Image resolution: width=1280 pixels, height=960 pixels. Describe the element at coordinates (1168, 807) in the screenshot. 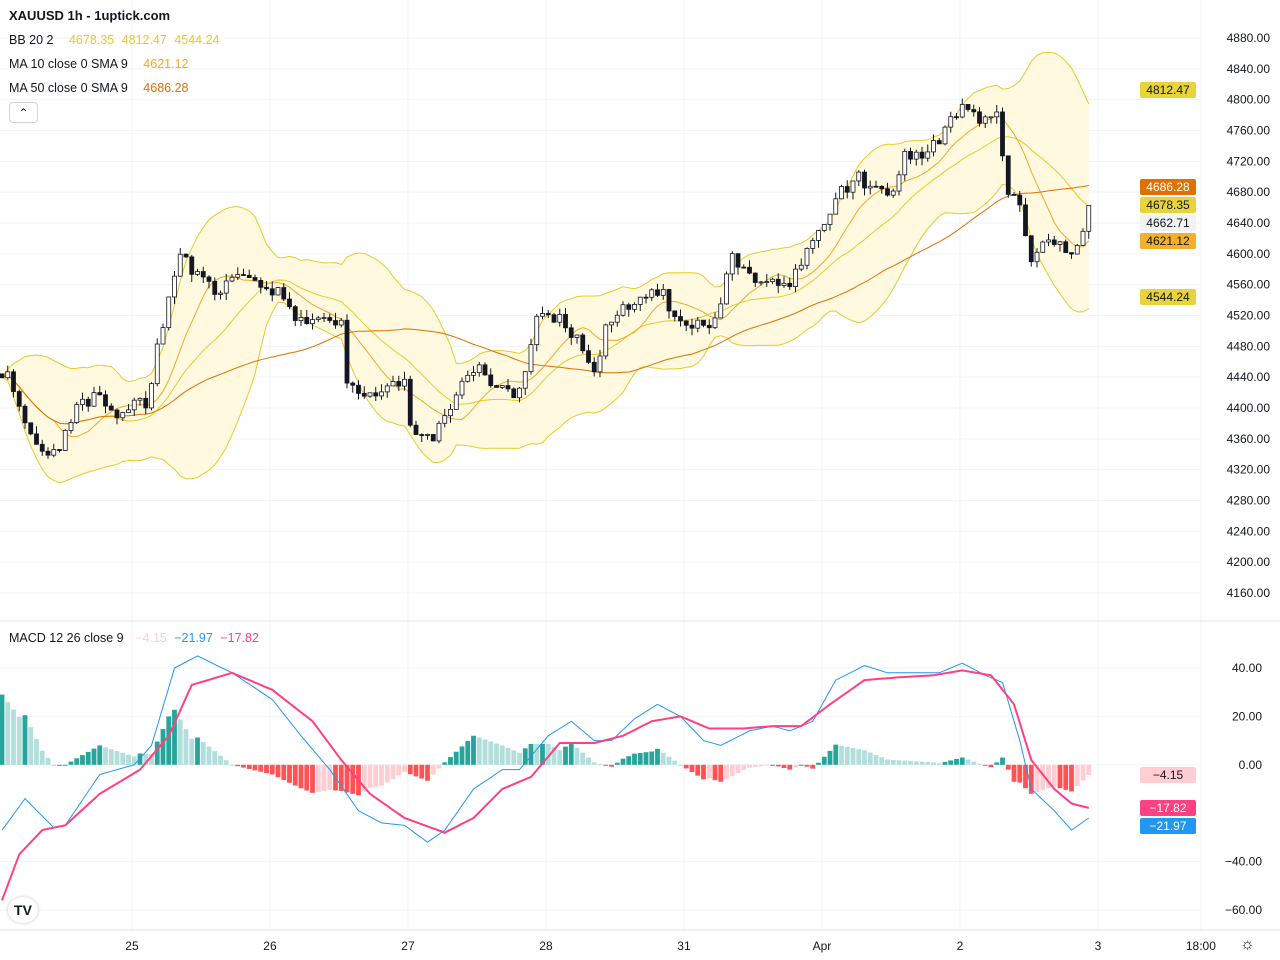

I see `price-tag: −17.82` at that location.